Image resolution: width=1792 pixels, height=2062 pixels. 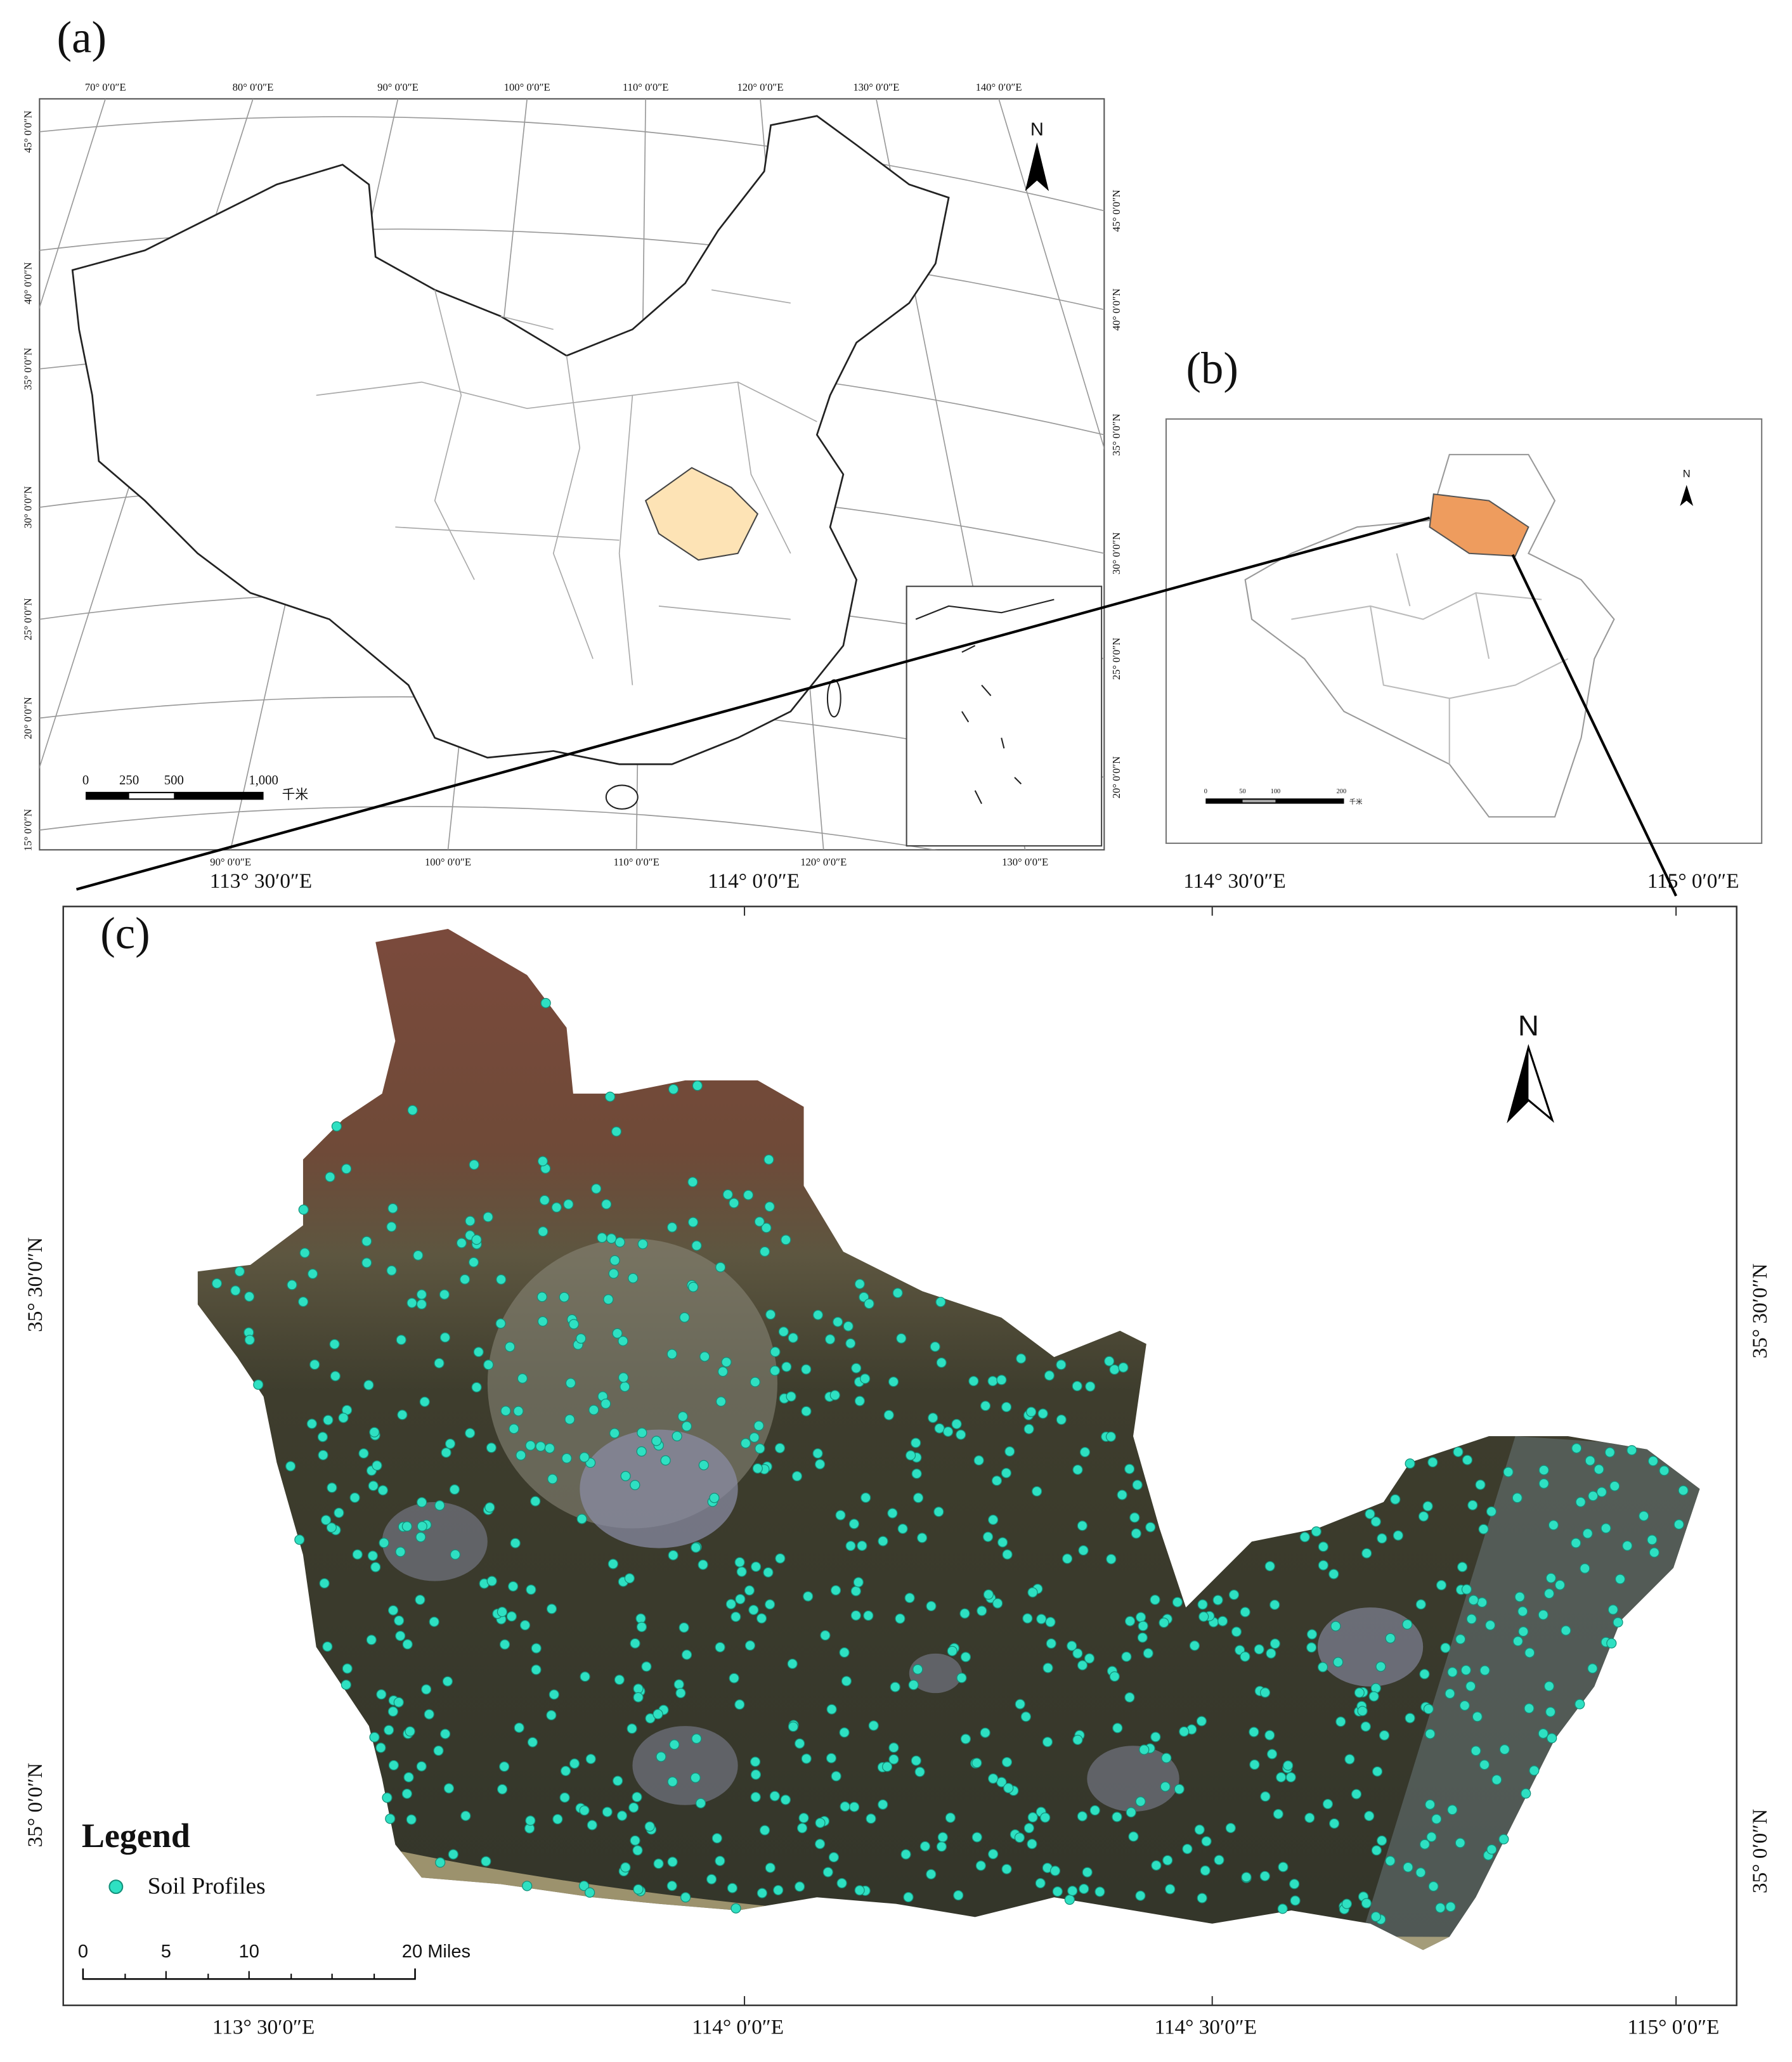 What do you see at coordinates (28, 718) in the screenshot?
I see `label: 20° 0′0″N` at bounding box center [28, 718].